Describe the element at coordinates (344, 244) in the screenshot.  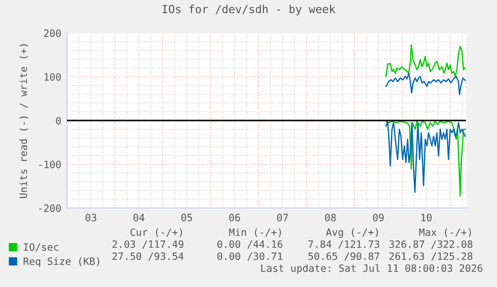
I see `text: 7.84 /121.73` at that location.